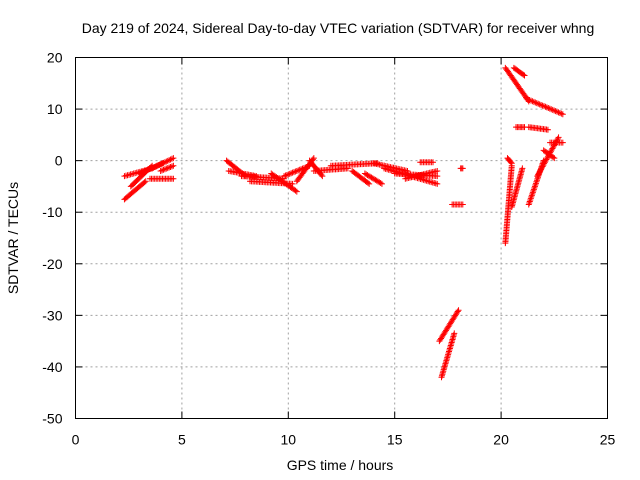 The image size is (640, 480). I want to click on x-tick-label: 20, so click(501, 440).